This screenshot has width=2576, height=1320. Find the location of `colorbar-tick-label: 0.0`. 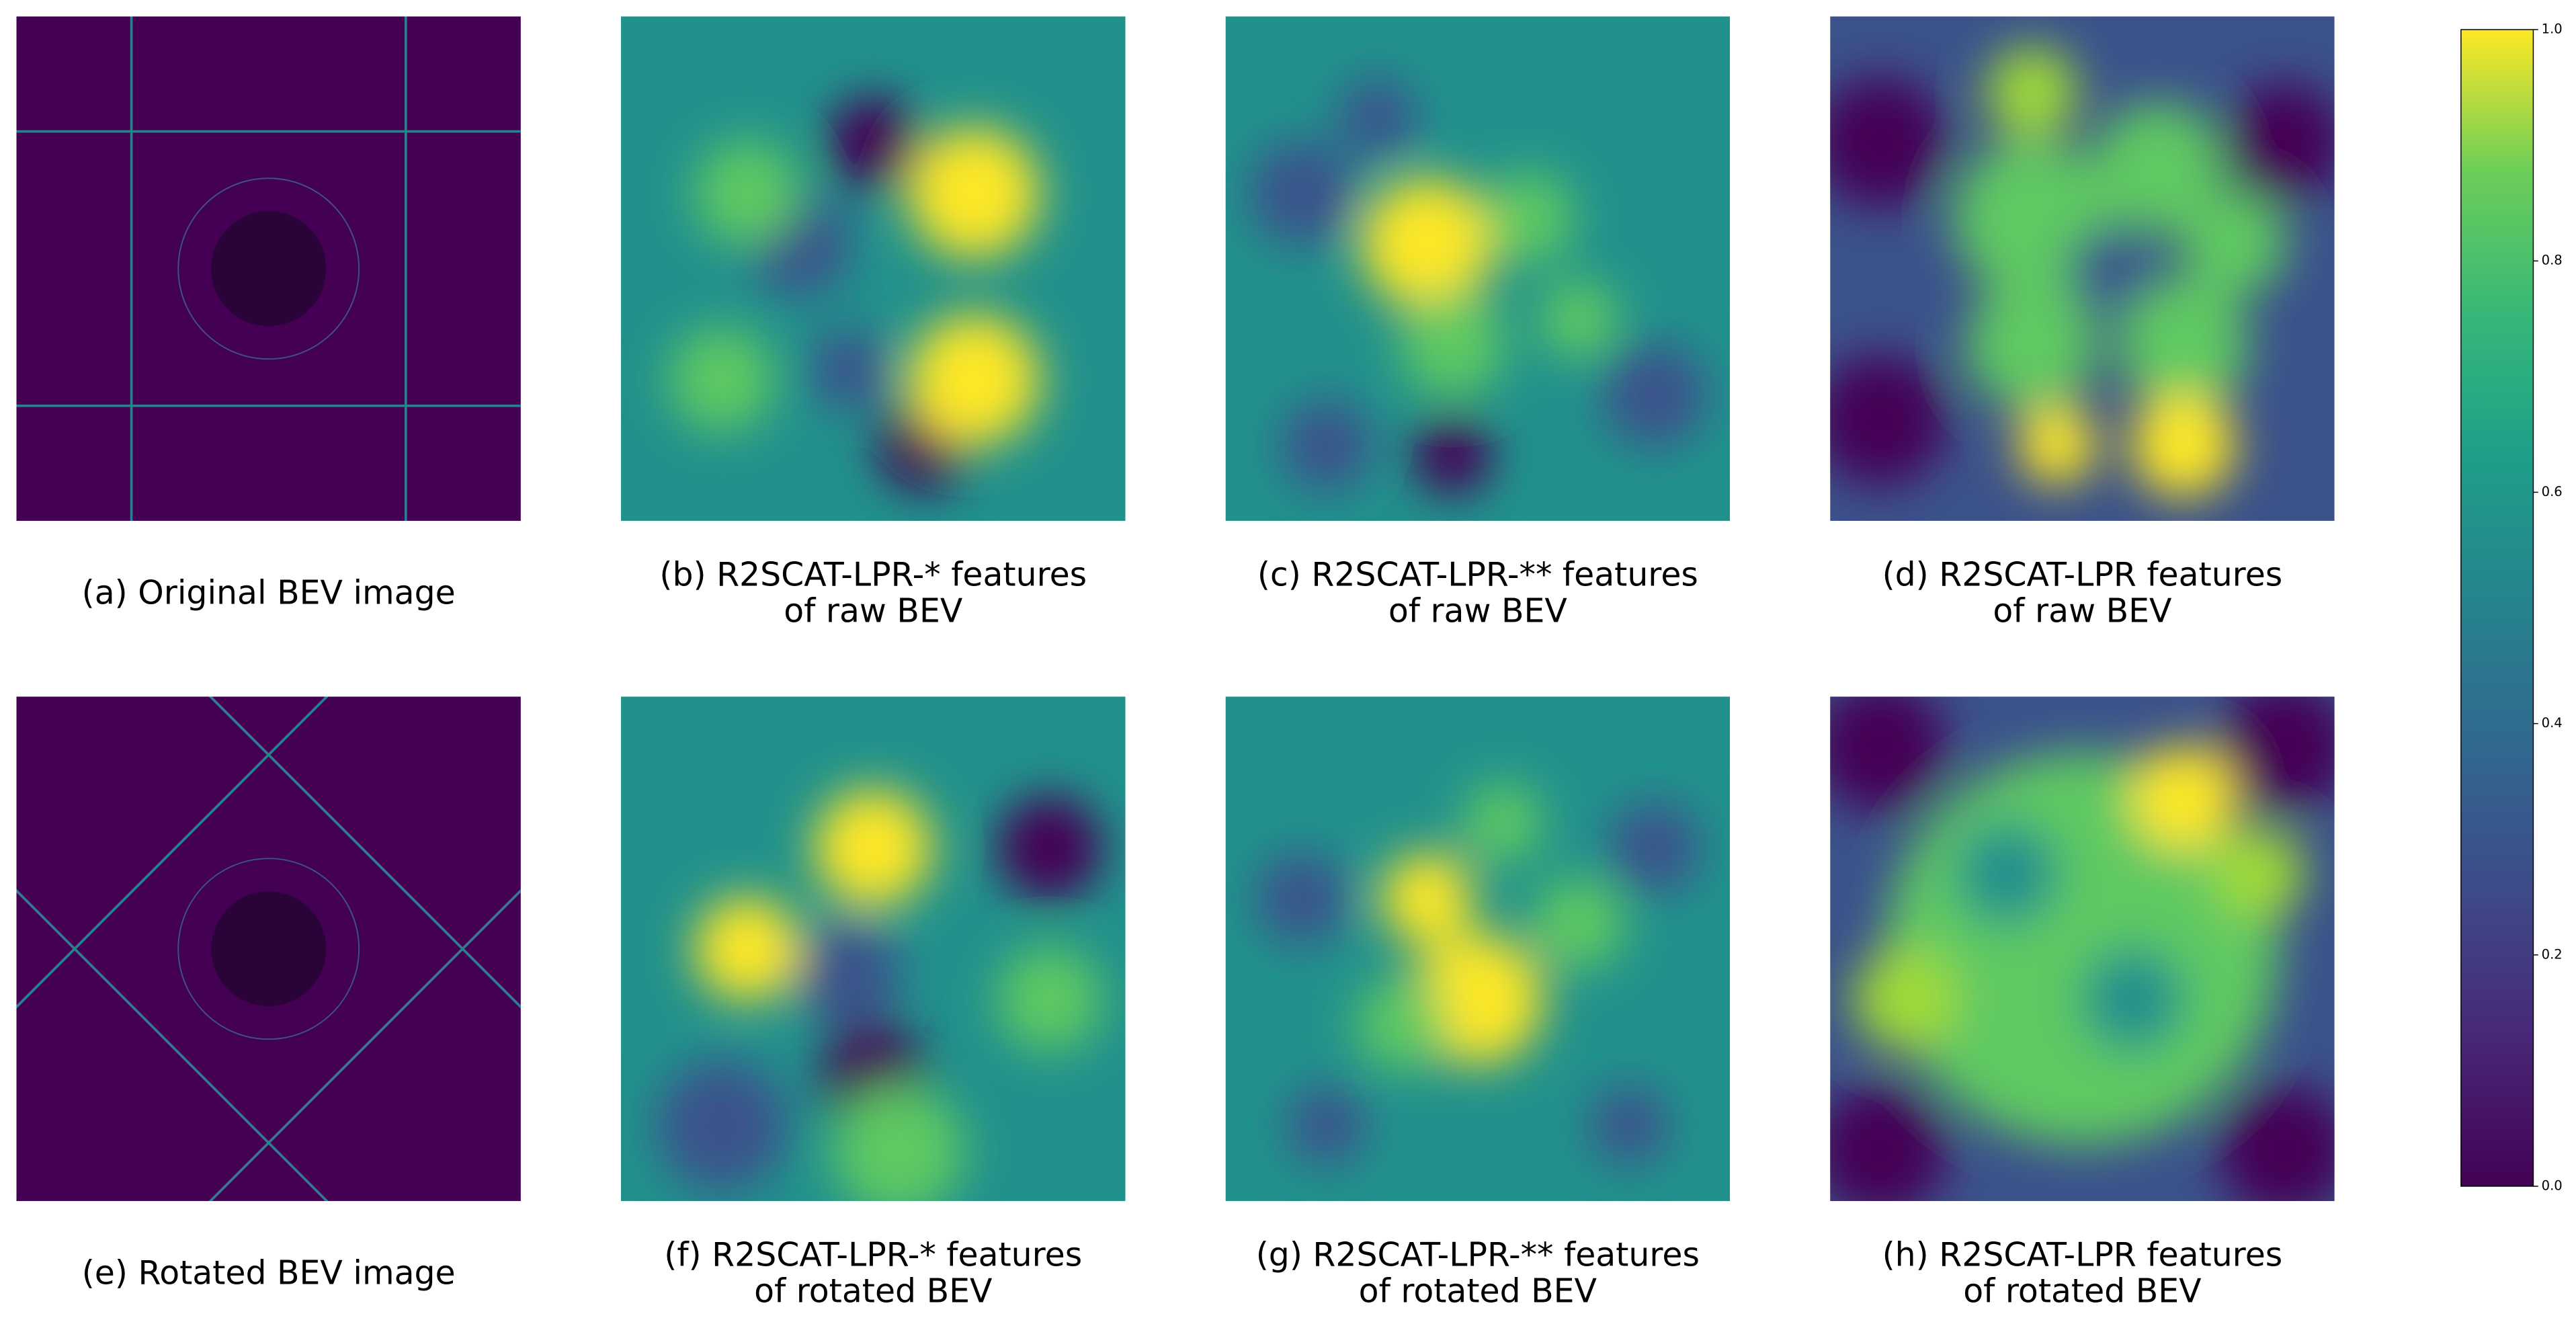

colorbar-tick-label: 0.0 is located at coordinates (2552, 1185).